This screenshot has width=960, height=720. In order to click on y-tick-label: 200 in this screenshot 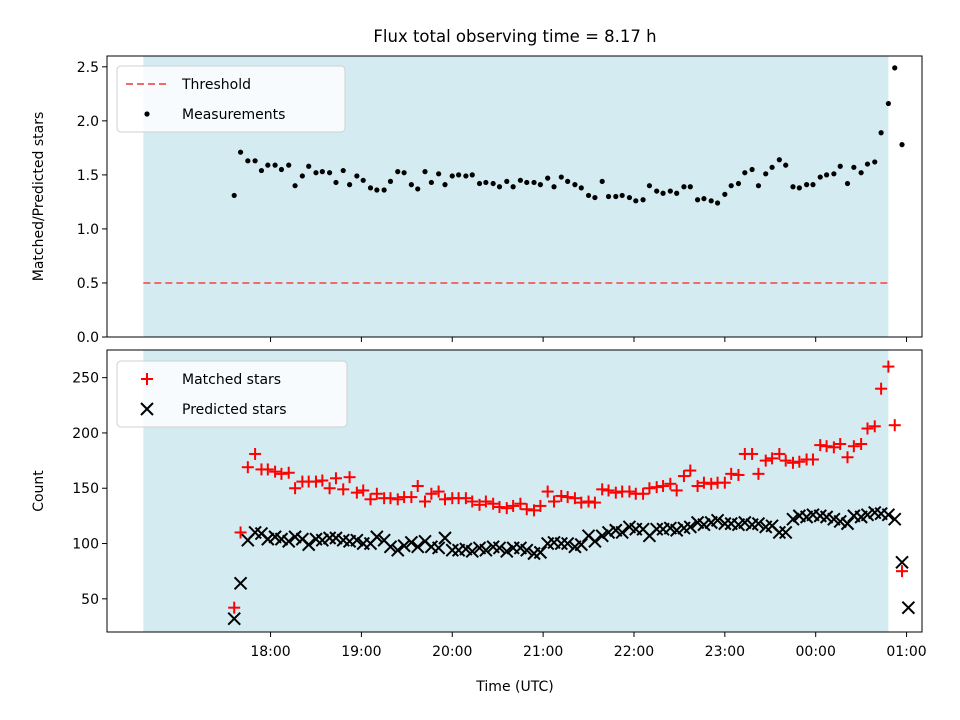, I will do `click(85, 434)`.